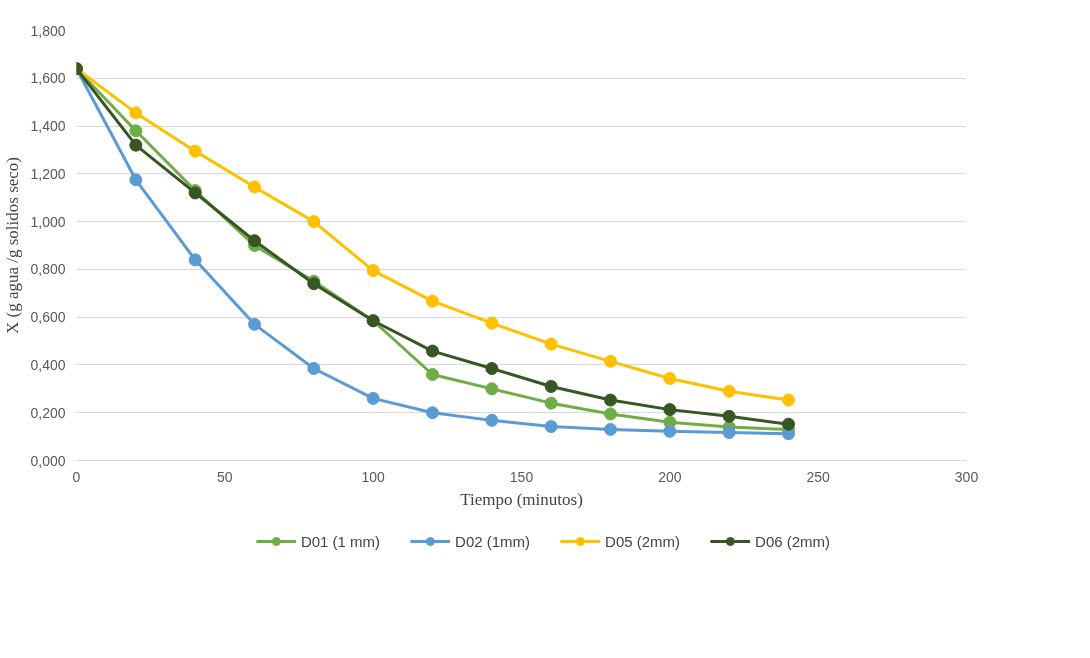 This screenshot has width=1090, height=658. What do you see at coordinates (48, 173) in the screenshot?
I see `y-tick-label: 1,200` at bounding box center [48, 173].